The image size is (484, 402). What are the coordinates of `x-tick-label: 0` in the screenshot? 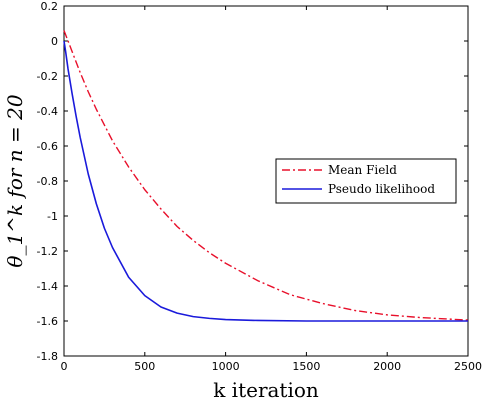 It's located at (64, 366).